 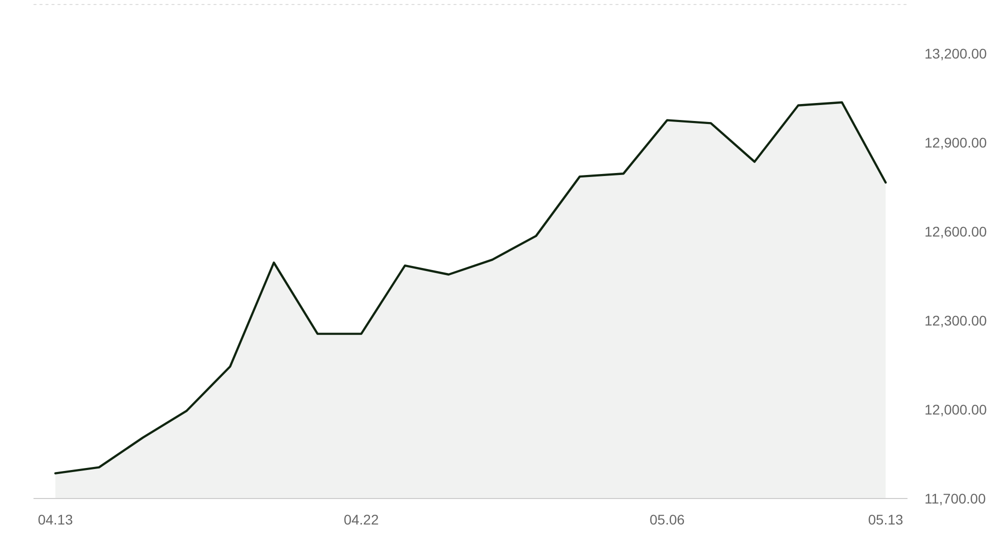 I want to click on y-tick-label: 13,200.00, so click(x=955, y=53).